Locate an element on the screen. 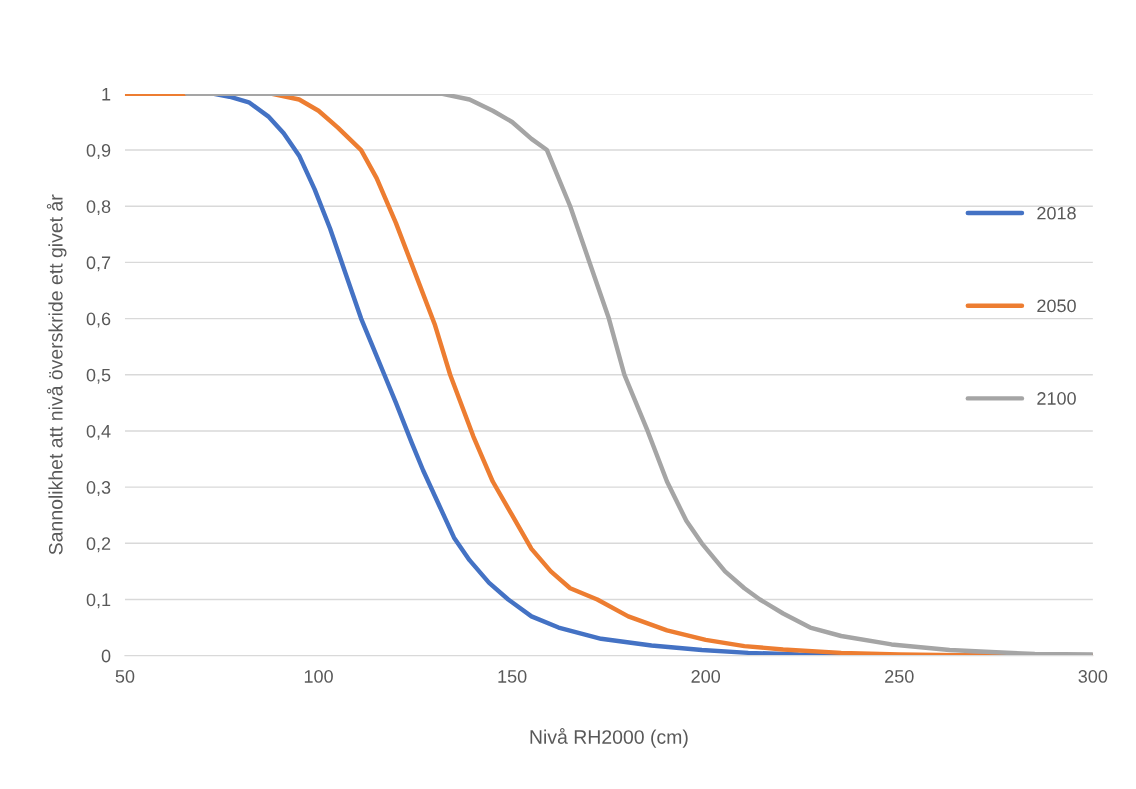  y-tick-label: 0,6 is located at coordinates (98, 320).